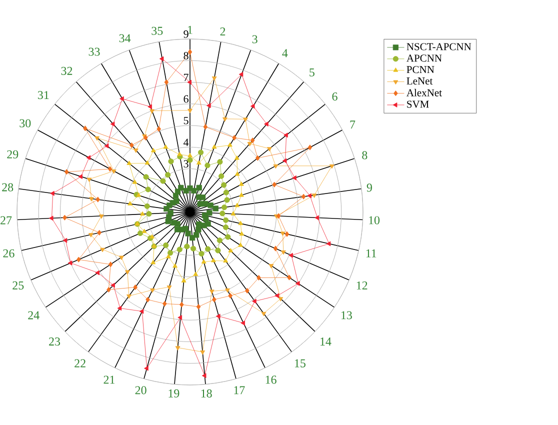 This screenshot has width=558, height=425. What do you see at coordinates (371, 253) in the screenshot?
I see `spoke-label: 11` at bounding box center [371, 253].